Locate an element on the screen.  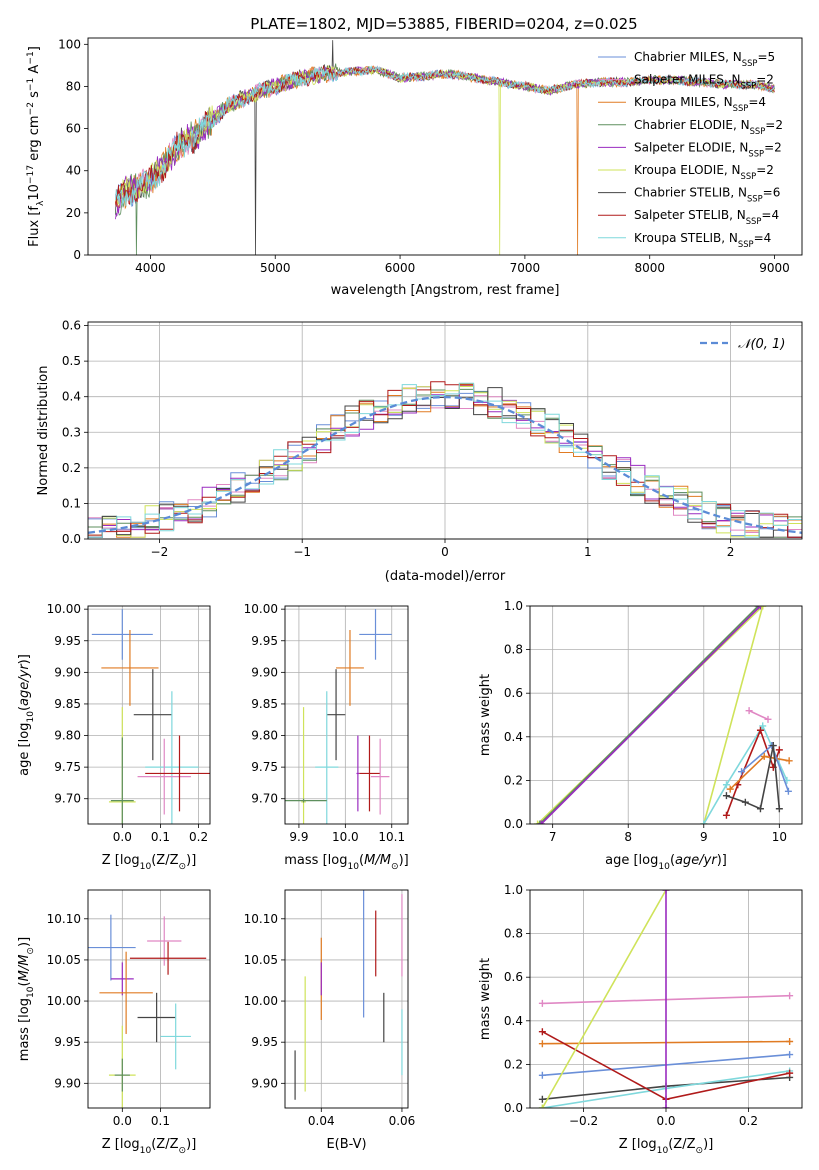
legend-label: Chabrier MILES, NSSP=5 is located at coordinates (704, 59).